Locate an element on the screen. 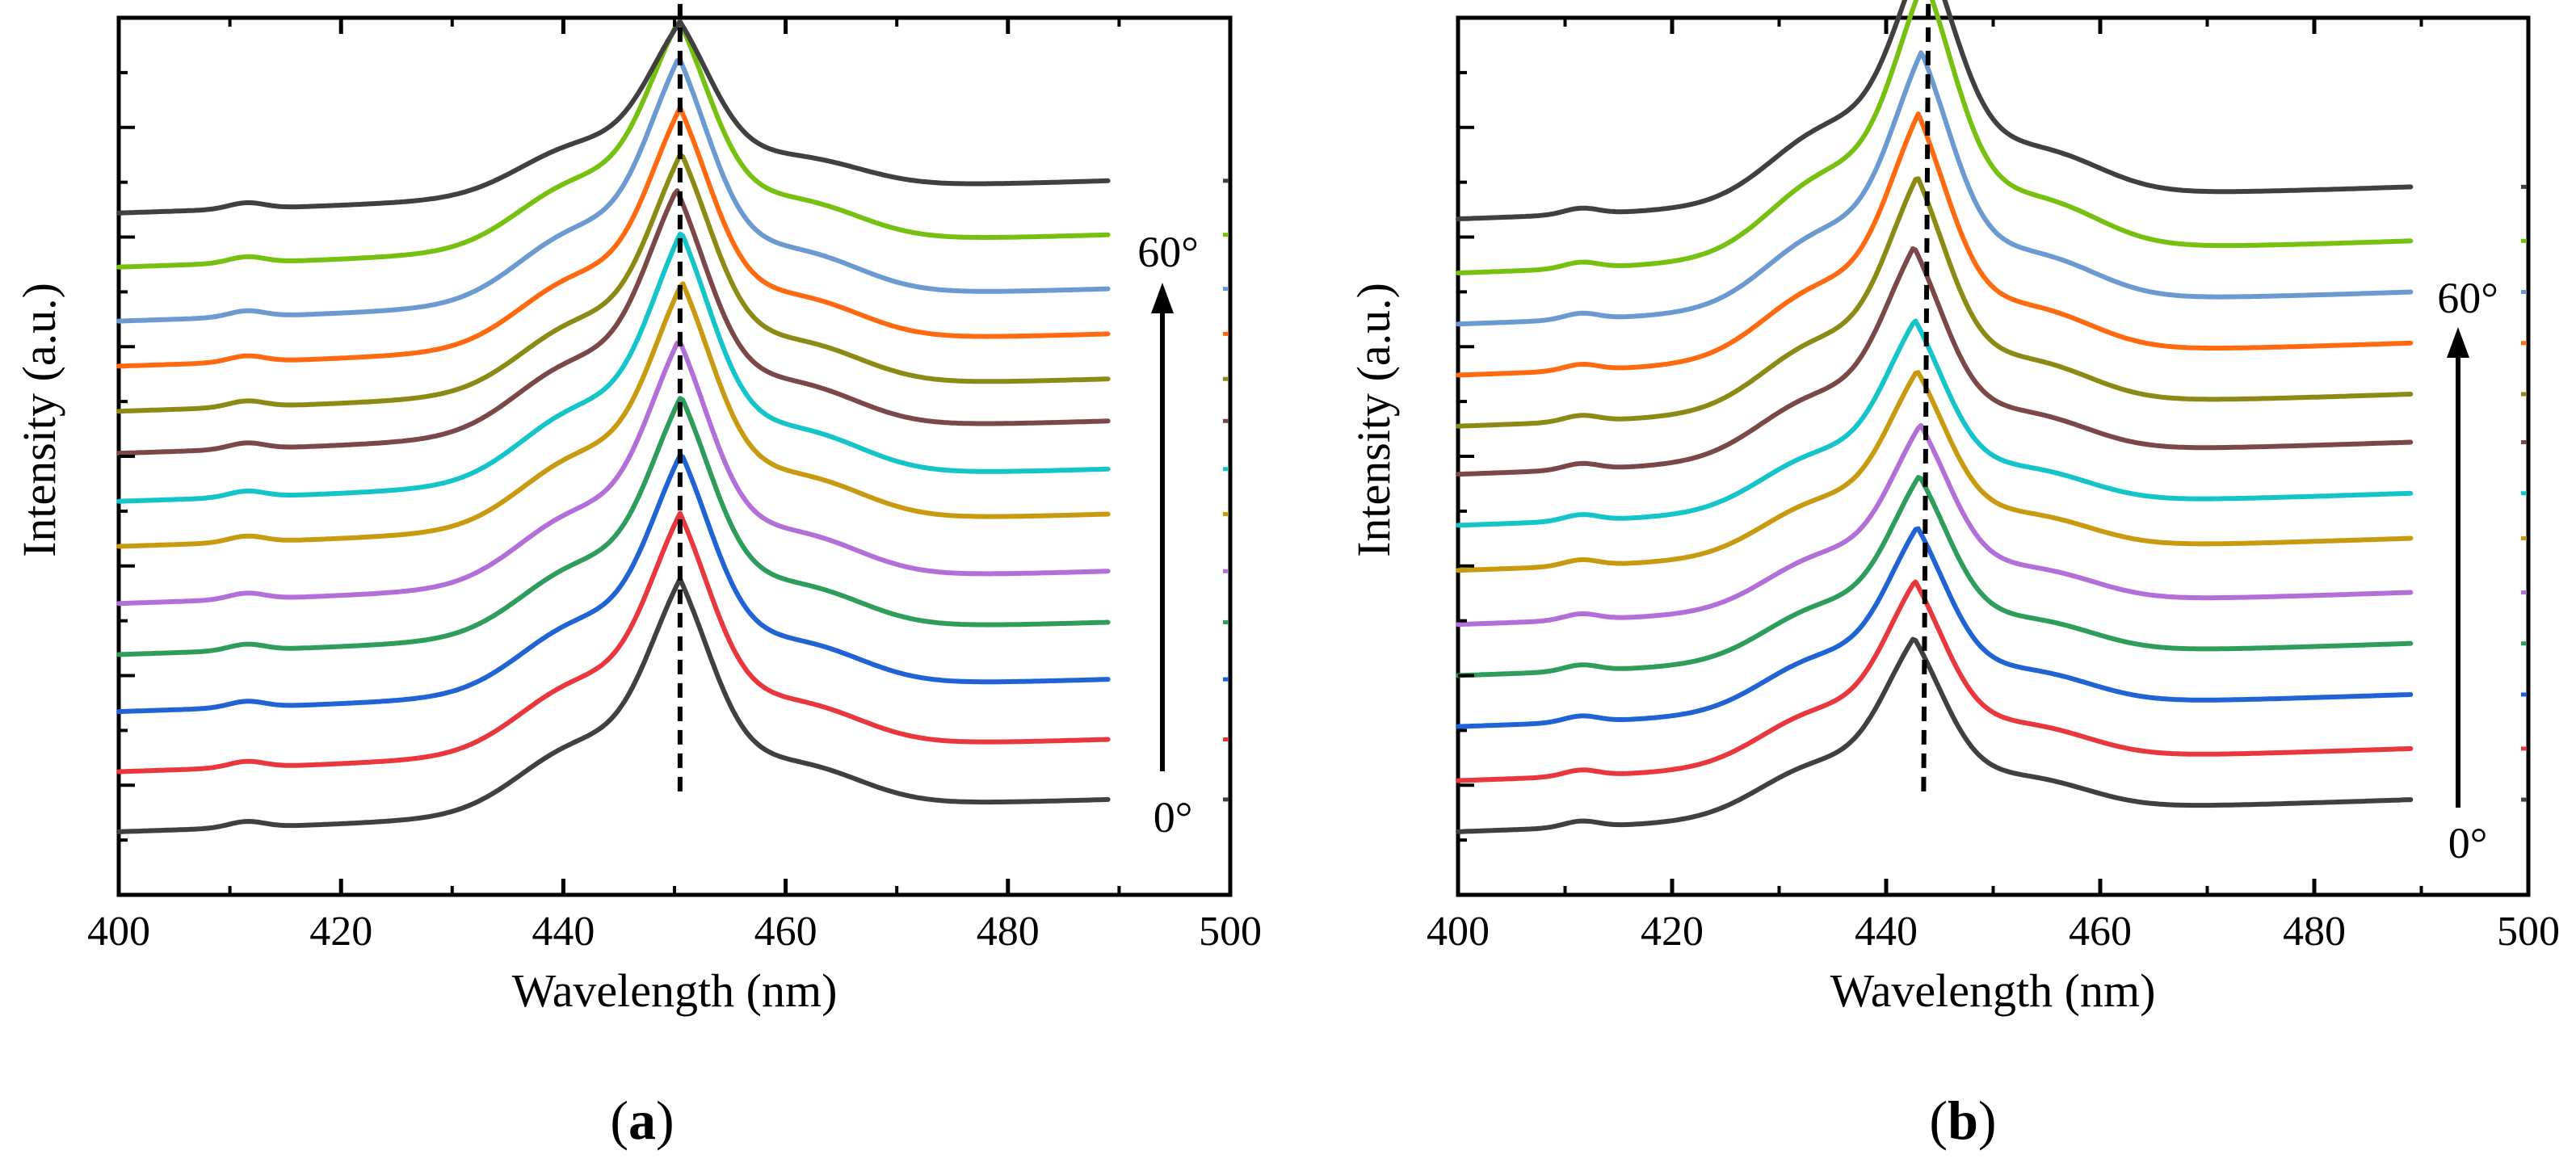 This screenshot has height=1163, width=2576. panel-b-xtick-label: 500 is located at coordinates (2529, 932).